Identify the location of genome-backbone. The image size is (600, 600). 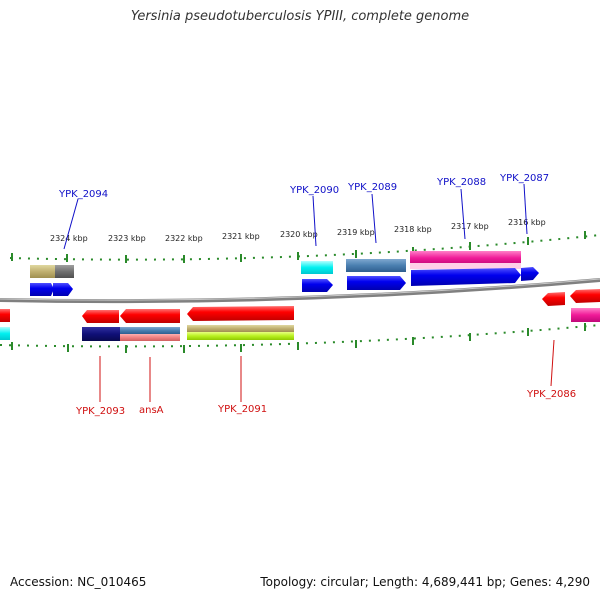
(300, 291).